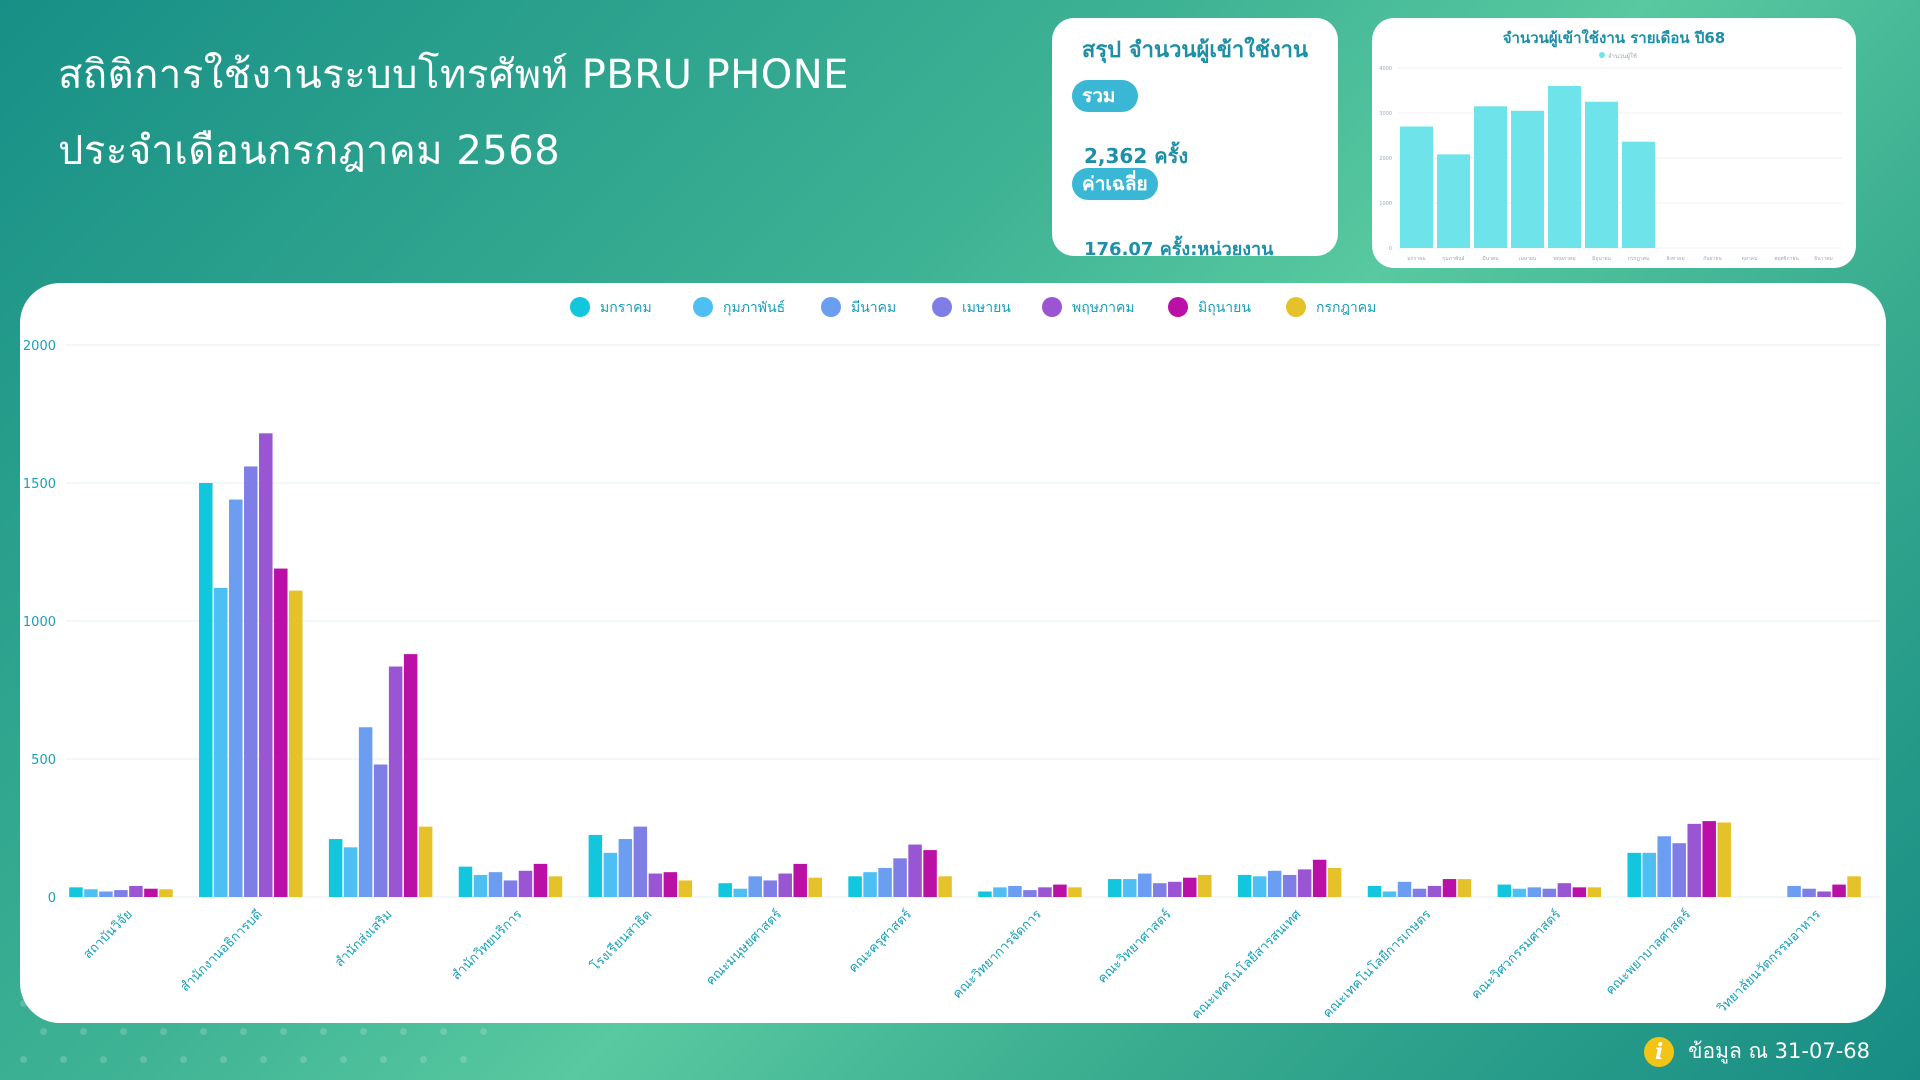 Image resolution: width=1920 pixels, height=1080 pixels. I want to click on x-tick-label: พฤษภาคม, so click(1564, 259).